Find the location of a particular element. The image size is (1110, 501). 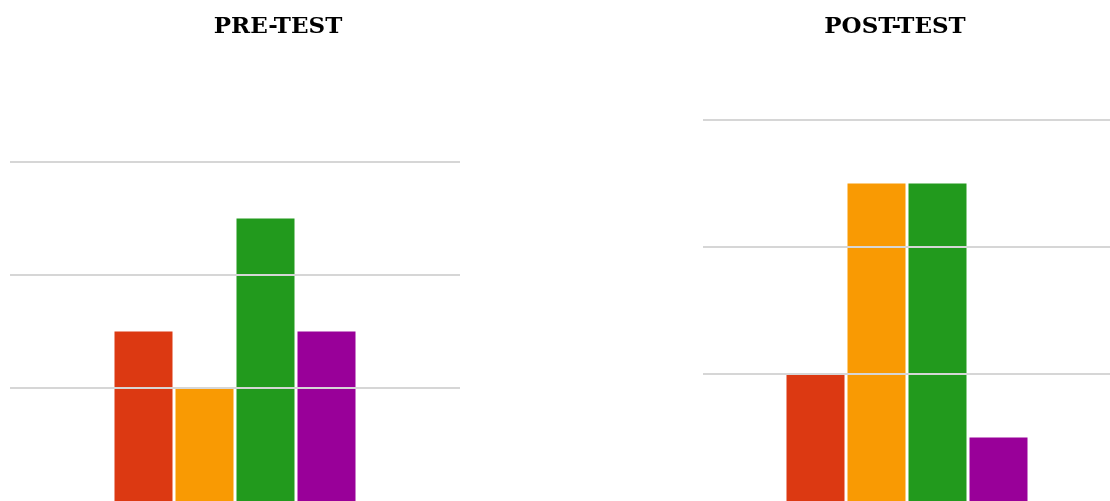

chart-title: POST-TEST is located at coordinates (895, 24).